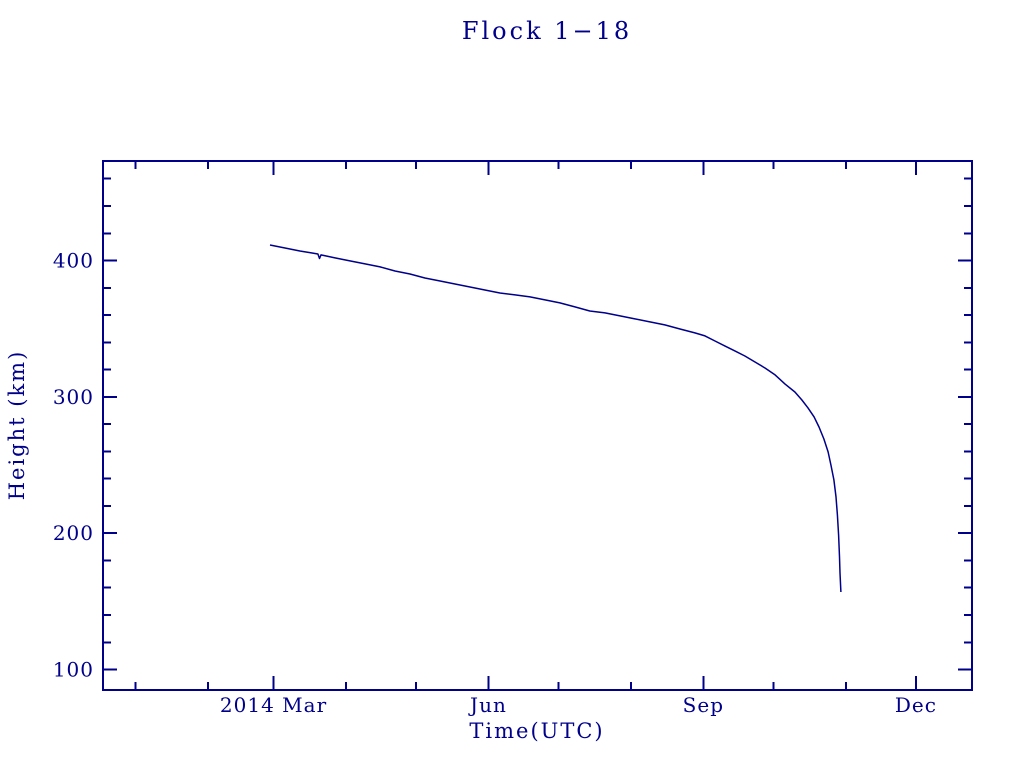 Image resolution: width=1024 pixels, height=768 pixels. Describe the element at coordinates (73, 261) in the screenshot. I see `y-tick-label: 400` at that location.